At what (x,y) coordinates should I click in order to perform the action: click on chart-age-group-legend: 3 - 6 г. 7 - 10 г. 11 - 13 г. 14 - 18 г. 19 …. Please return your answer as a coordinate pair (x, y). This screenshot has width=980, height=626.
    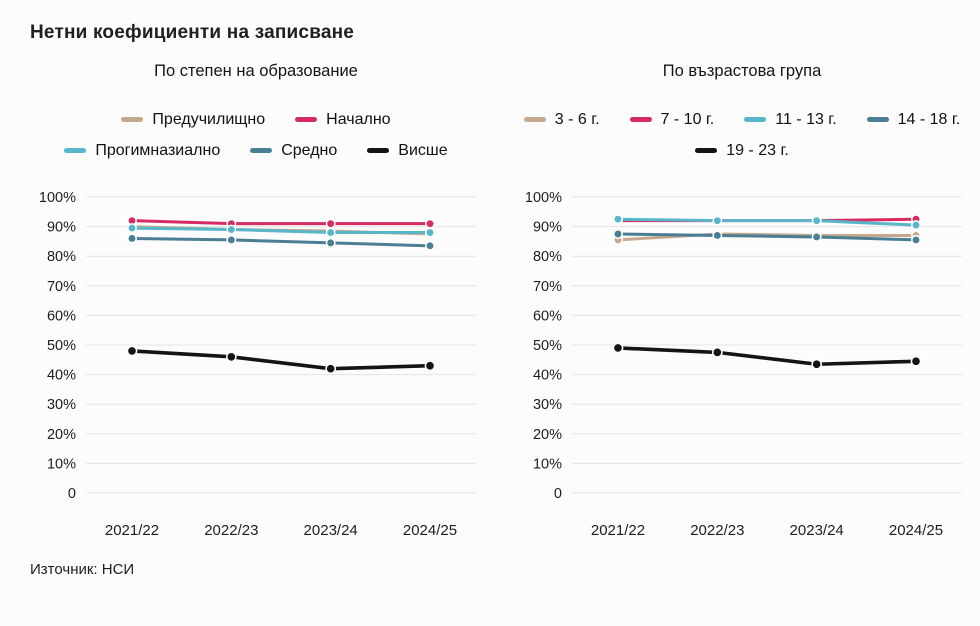
    Looking at the image, I should click on (742, 135).